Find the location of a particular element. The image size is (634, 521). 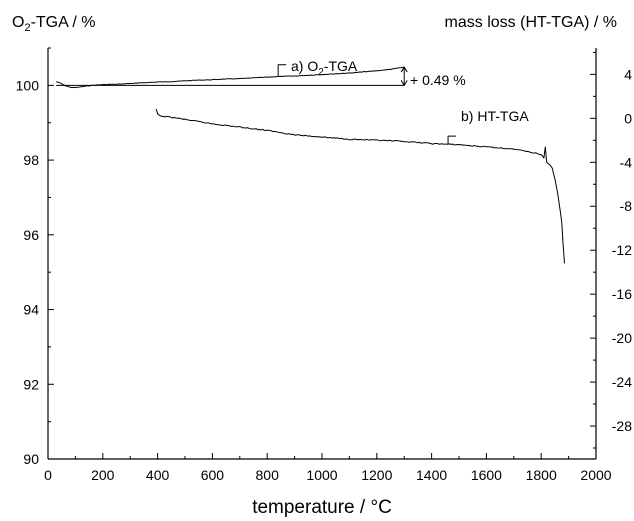

y-right-tick-label: -4 is located at coordinates (626, 162).